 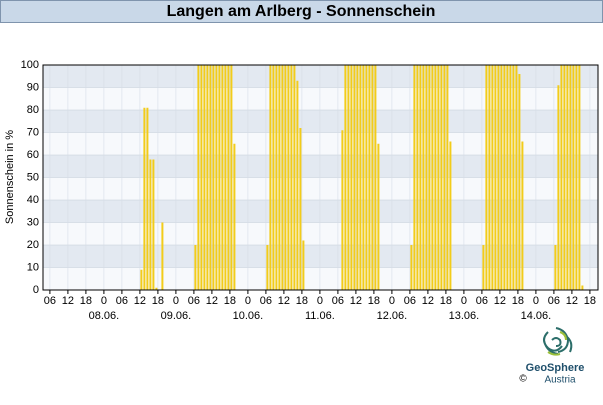 What do you see at coordinates (33, 267) in the screenshot?
I see `y-tick-label: 10` at bounding box center [33, 267].